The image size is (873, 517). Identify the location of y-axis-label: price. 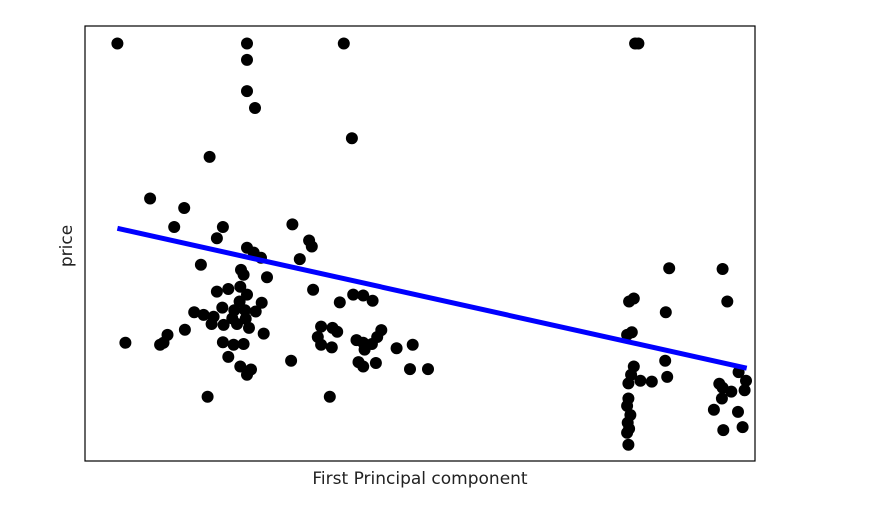
(67, 246).